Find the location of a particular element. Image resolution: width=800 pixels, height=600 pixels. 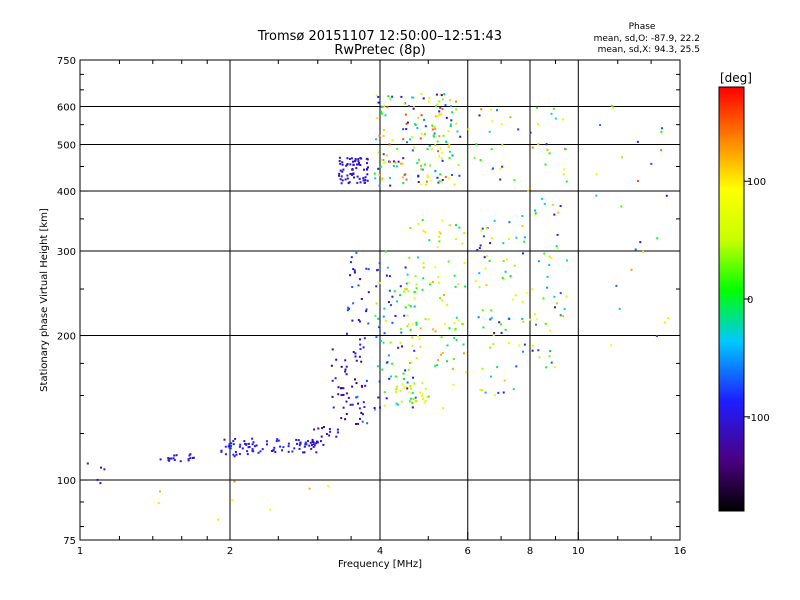

x-tick-label: 6 is located at coordinates (468, 551).